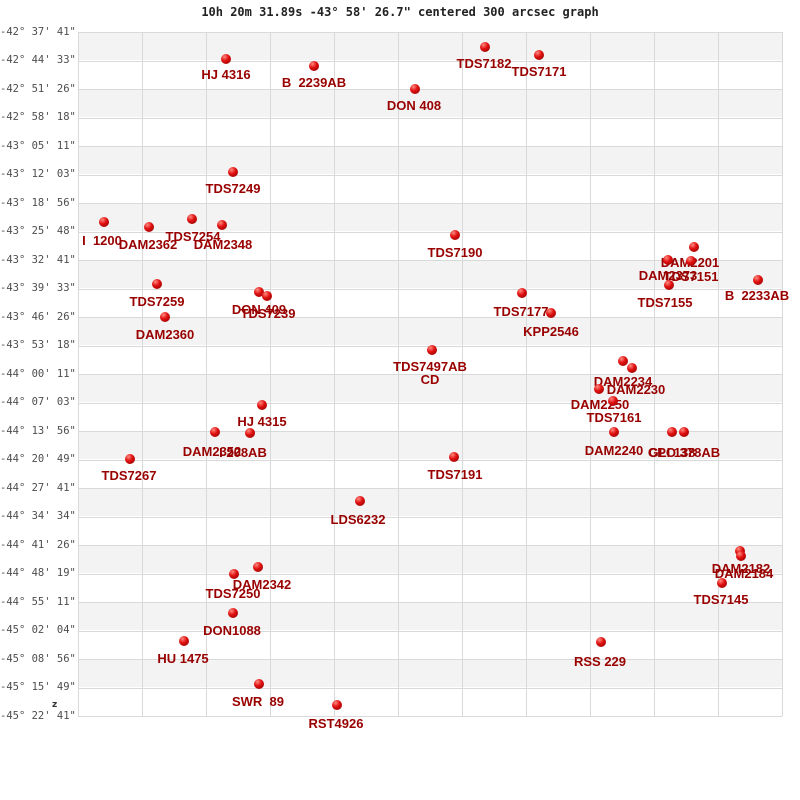  Describe the element at coordinates (38, 430) in the screenshot. I see `dec-tick-label: -44° 13' 56"` at that location.